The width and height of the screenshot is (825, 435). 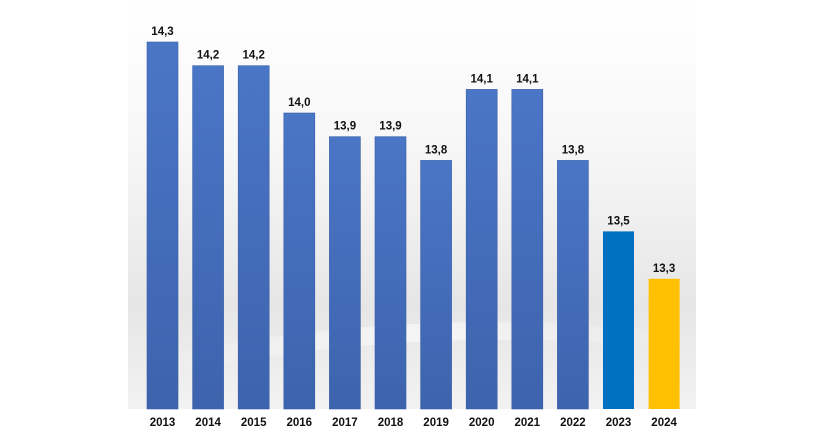 I want to click on bar-2021, so click(x=527, y=249).